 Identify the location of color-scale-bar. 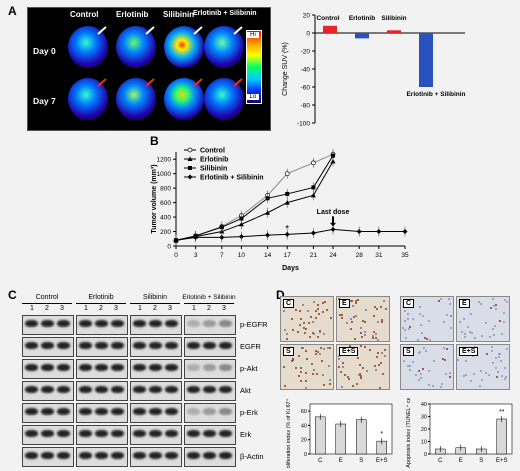
(254, 67).